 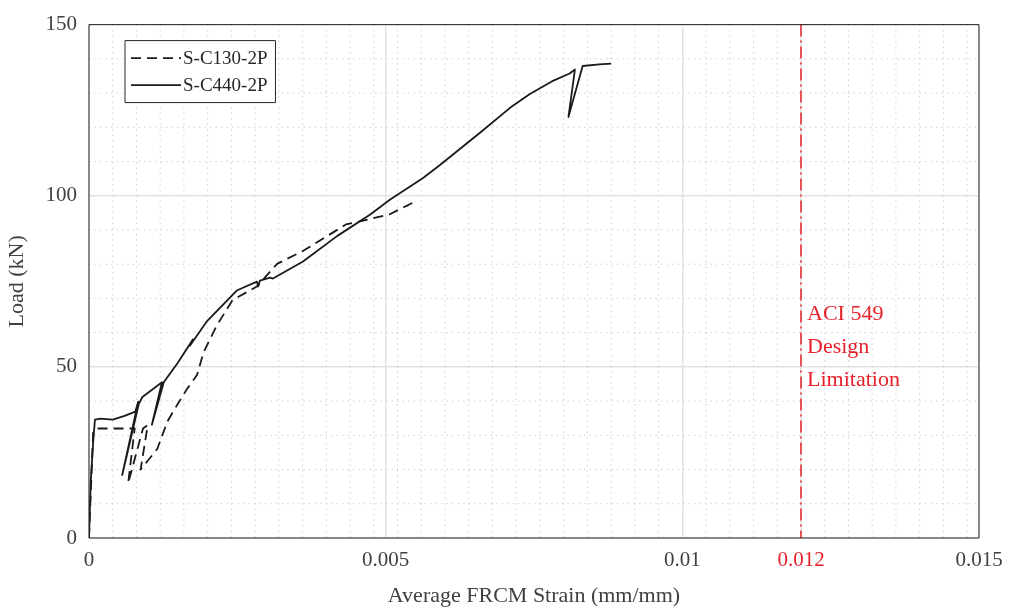 I want to click on legend-label: S-C440-2P, so click(x=225, y=85).